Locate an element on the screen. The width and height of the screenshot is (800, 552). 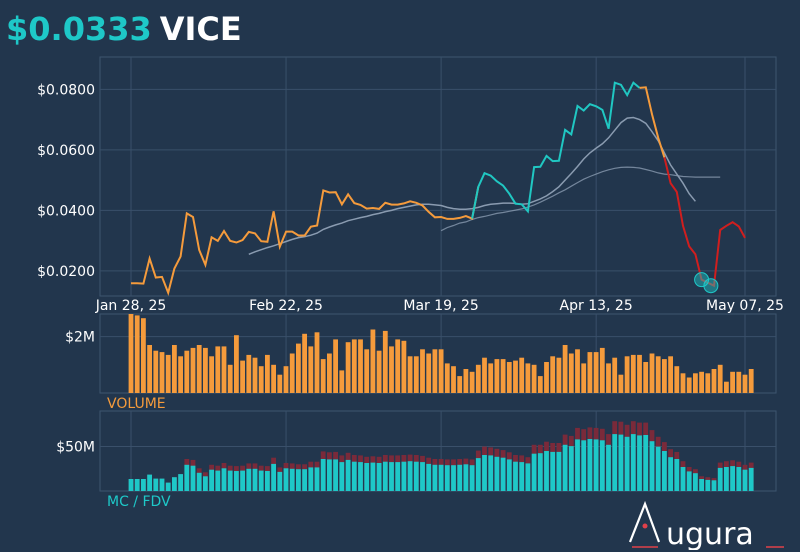
price-line-rally is located at coordinates (556, 150).